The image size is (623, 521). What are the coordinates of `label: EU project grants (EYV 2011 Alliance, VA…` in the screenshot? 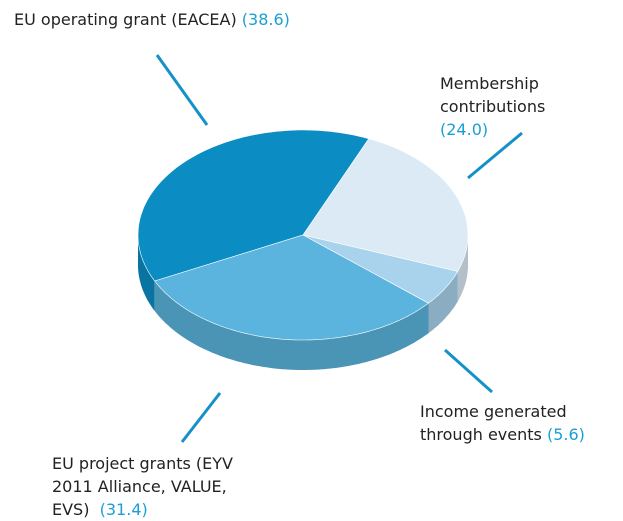 It's located at (159, 486).